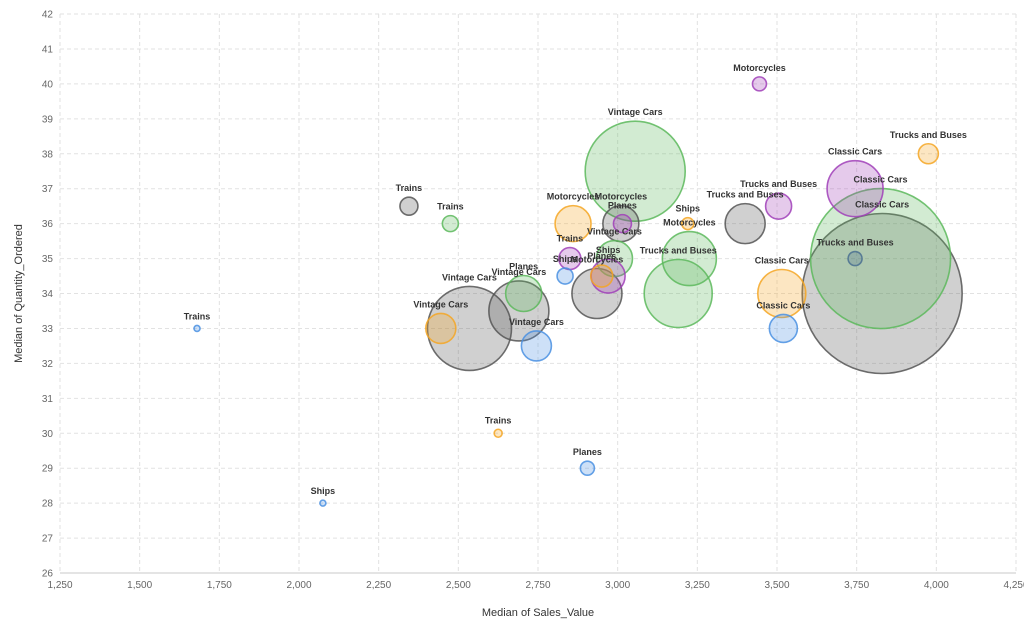 This screenshot has height=632, width=1024. Describe the element at coordinates (48, 539) in the screenshot. I see `y-tick-label: 27` at that location.